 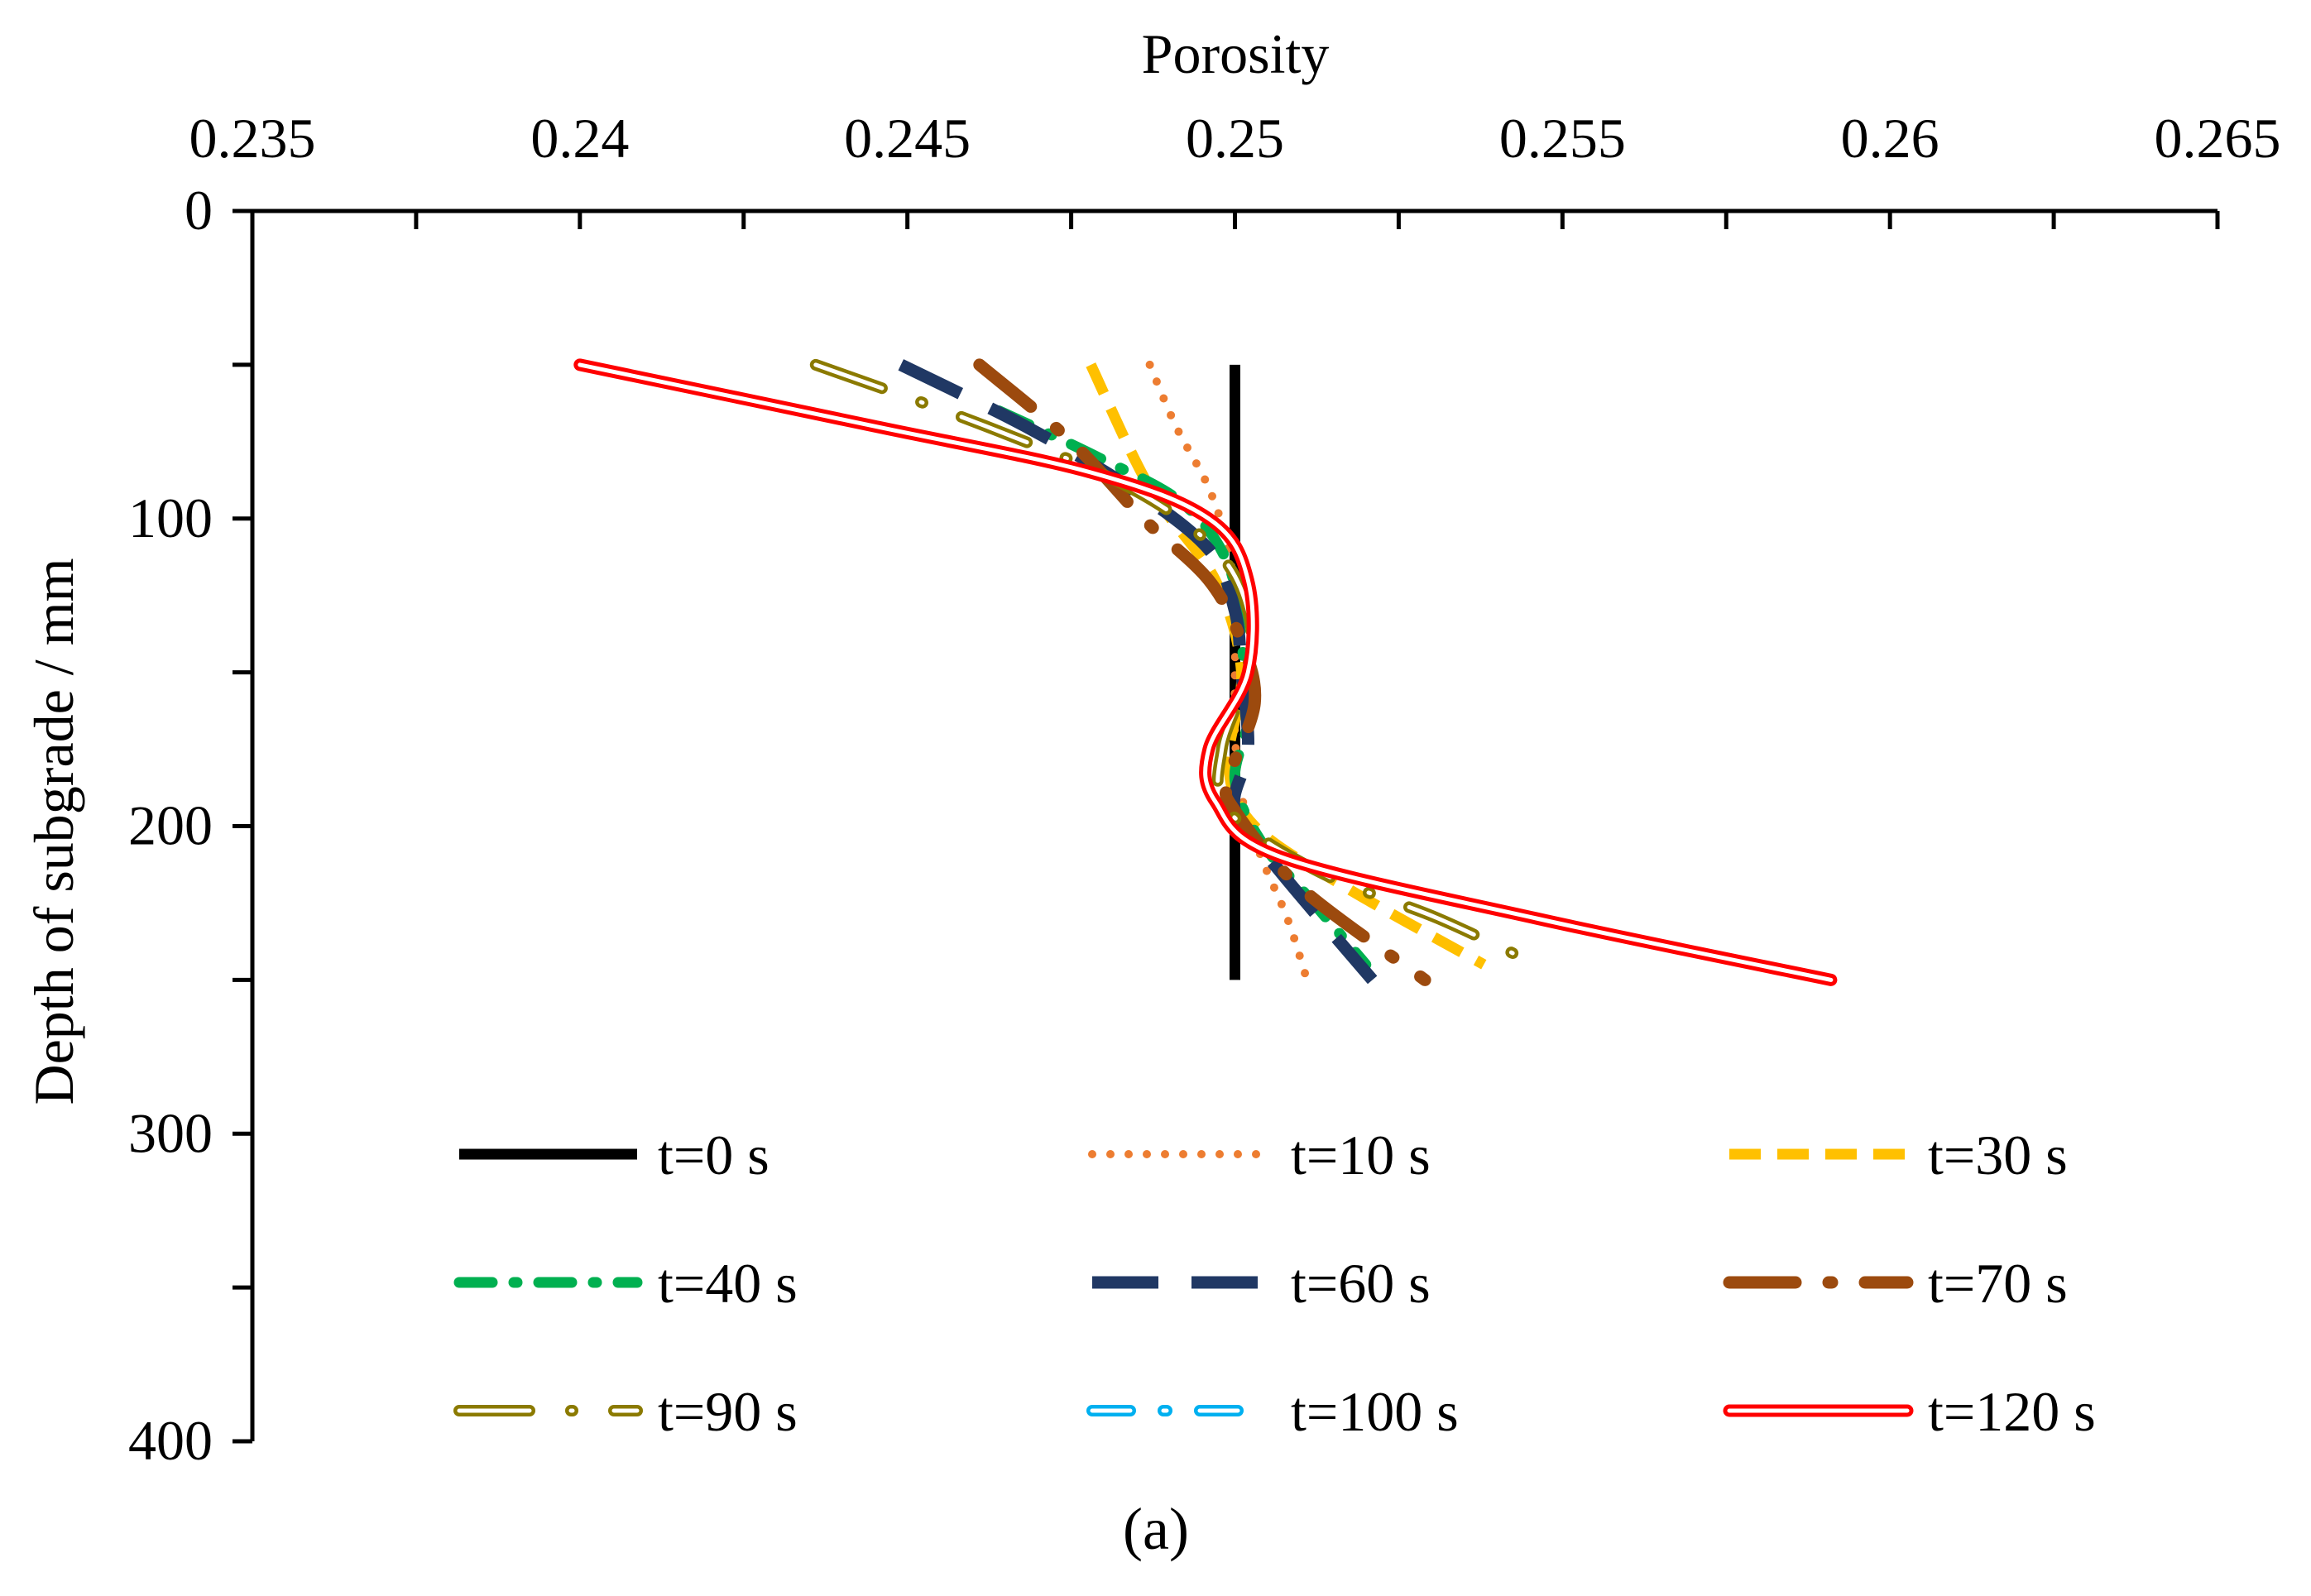 I want to click on legend-label: t=10 s, so click(x=1361, y=1155).